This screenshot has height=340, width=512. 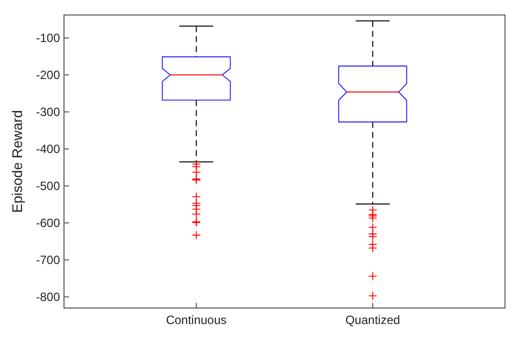 I want to click on y-axis-title: Episode Reward, so click(x=17, y=161).